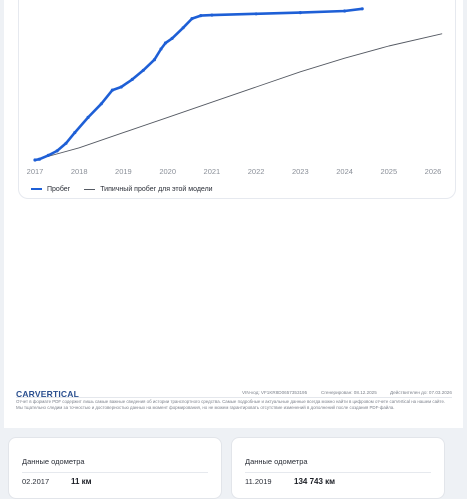 The image size is (467, 499). What do you see at coordinates (115, 468) in the screenshot?
I see `odometer-card: Данные одометра 02.2017 11 км` at bounding box center [115, 468].